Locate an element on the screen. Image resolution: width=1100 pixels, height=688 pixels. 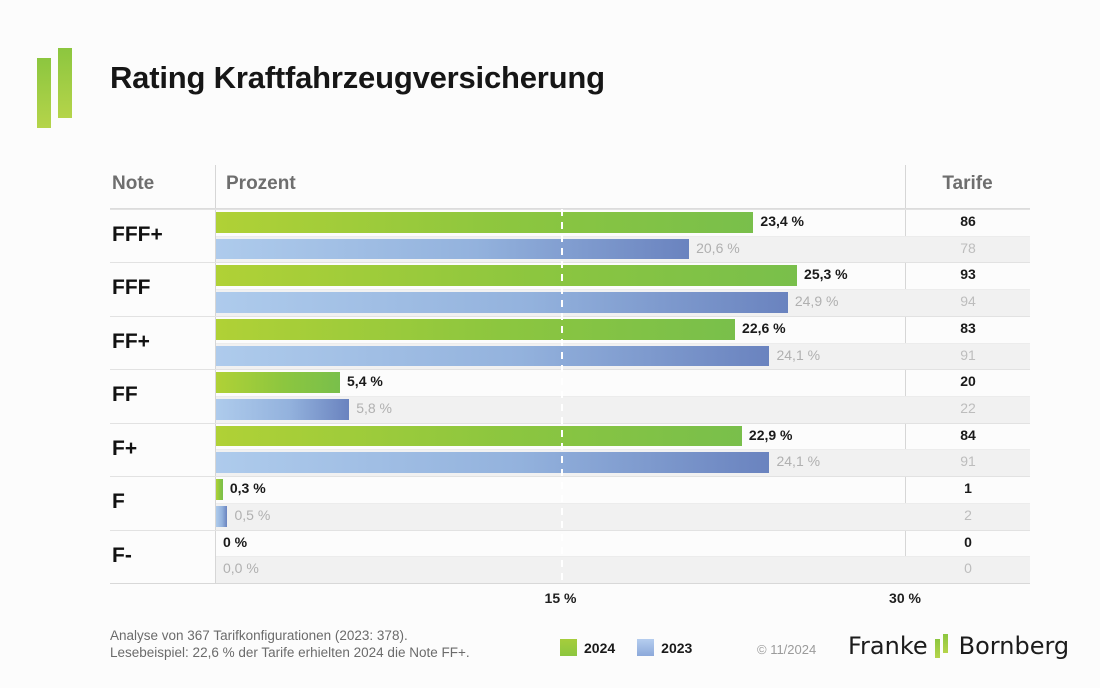
bar-2024-F is located at coordinates (219, 489).